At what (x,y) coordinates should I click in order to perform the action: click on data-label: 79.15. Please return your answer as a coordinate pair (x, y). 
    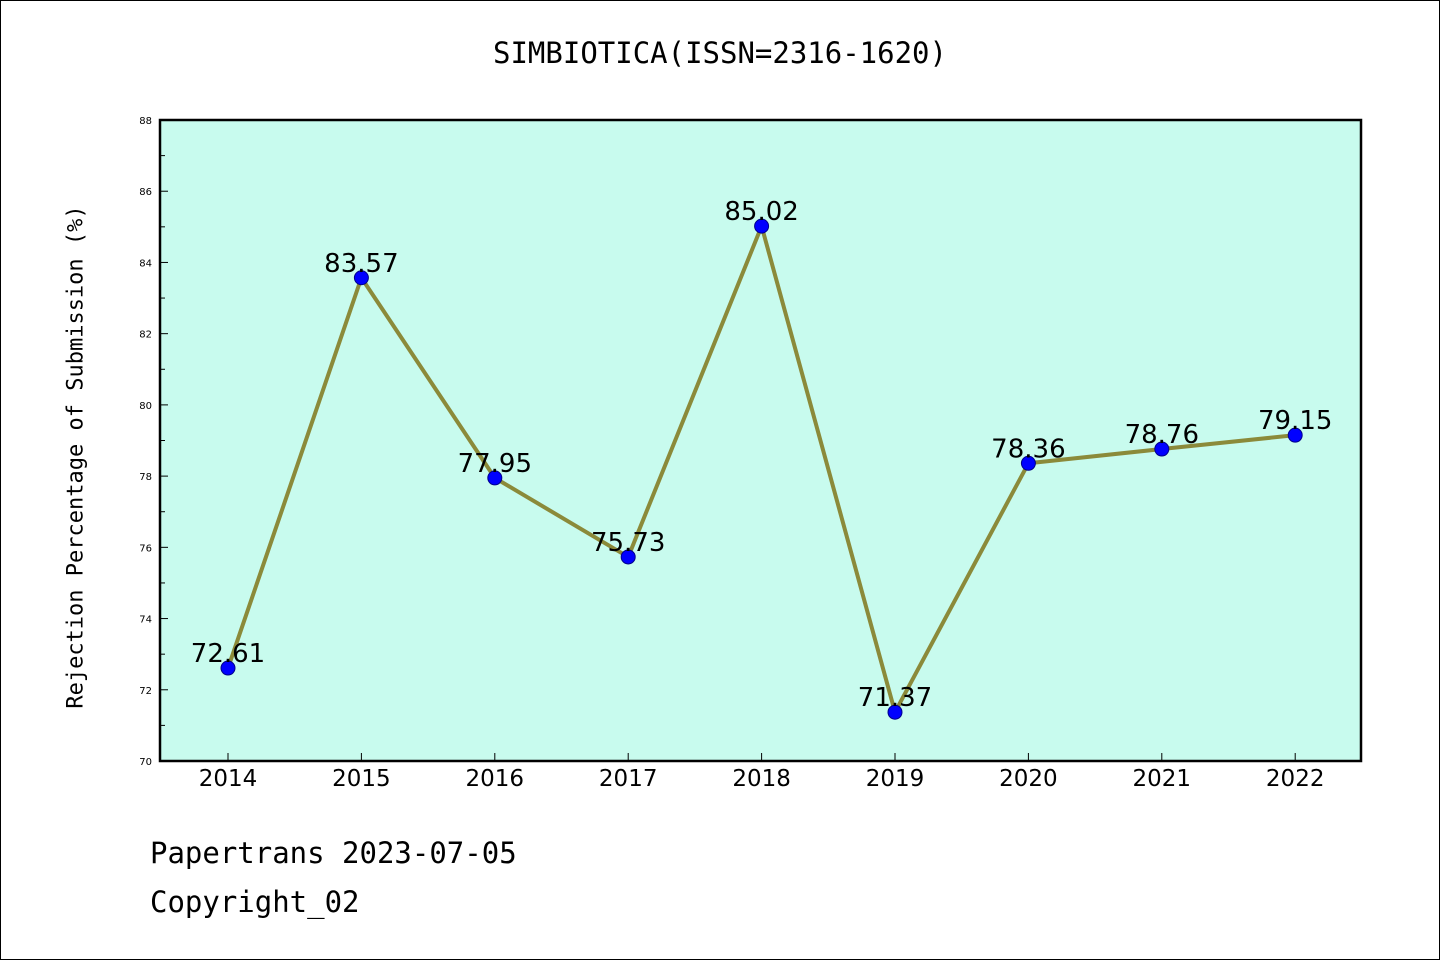
    Looking at the image, I should click on (1295, 421).